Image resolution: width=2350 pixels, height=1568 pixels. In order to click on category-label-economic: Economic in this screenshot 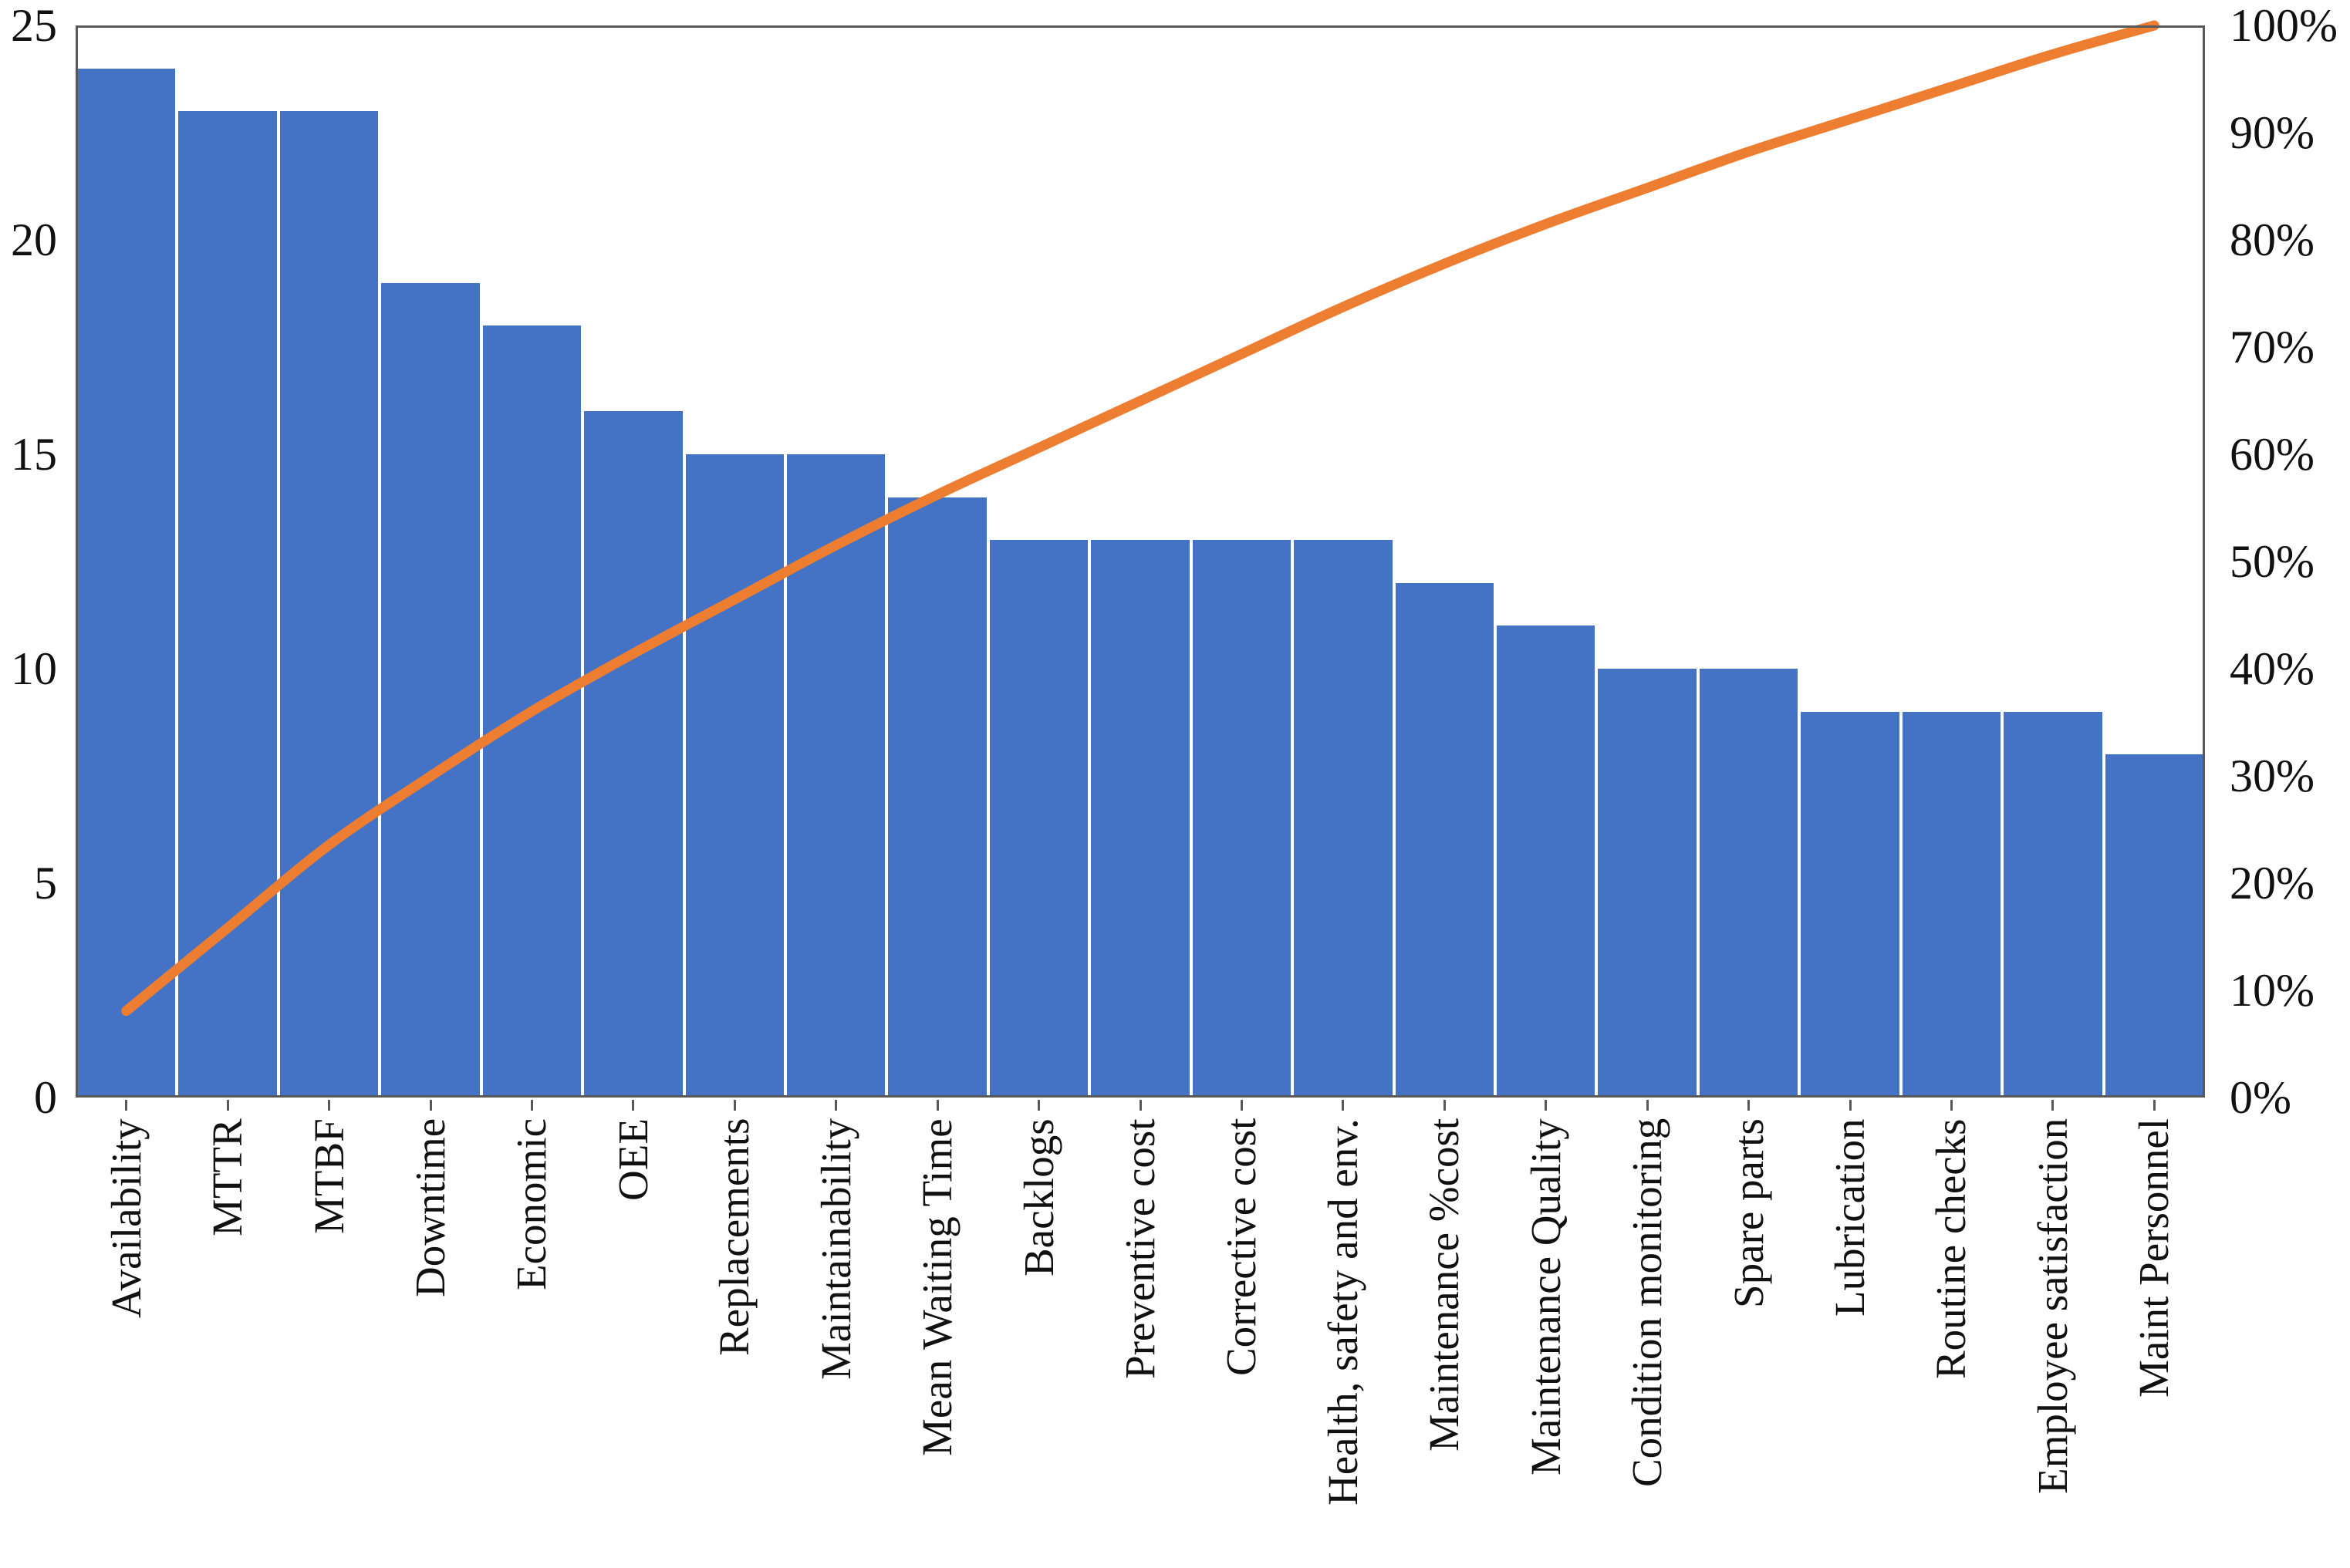, I will do `click(531, 1204)`.